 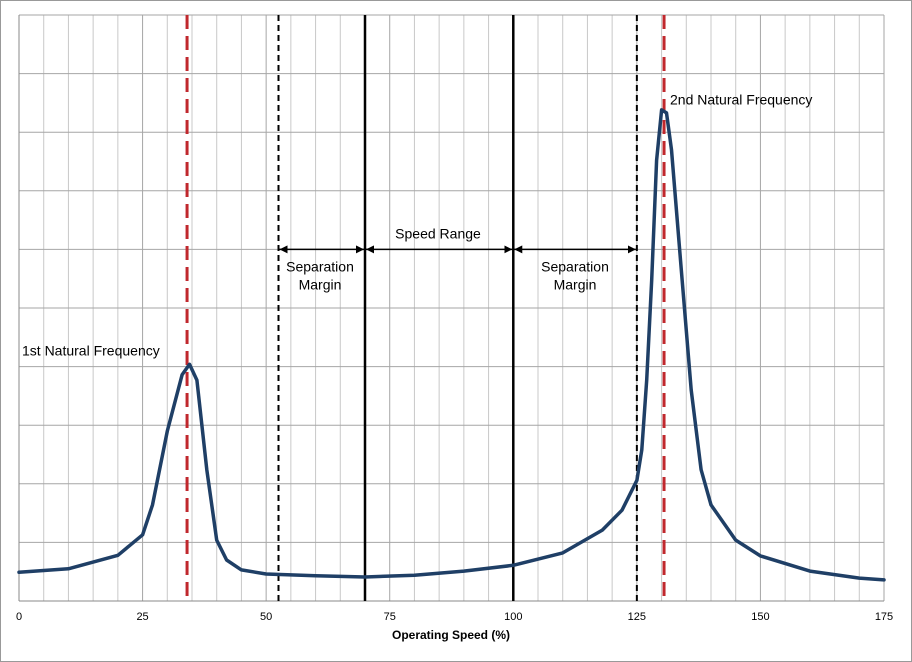 I want to click on x-tick-label: 75, so click(x=390, y=617).